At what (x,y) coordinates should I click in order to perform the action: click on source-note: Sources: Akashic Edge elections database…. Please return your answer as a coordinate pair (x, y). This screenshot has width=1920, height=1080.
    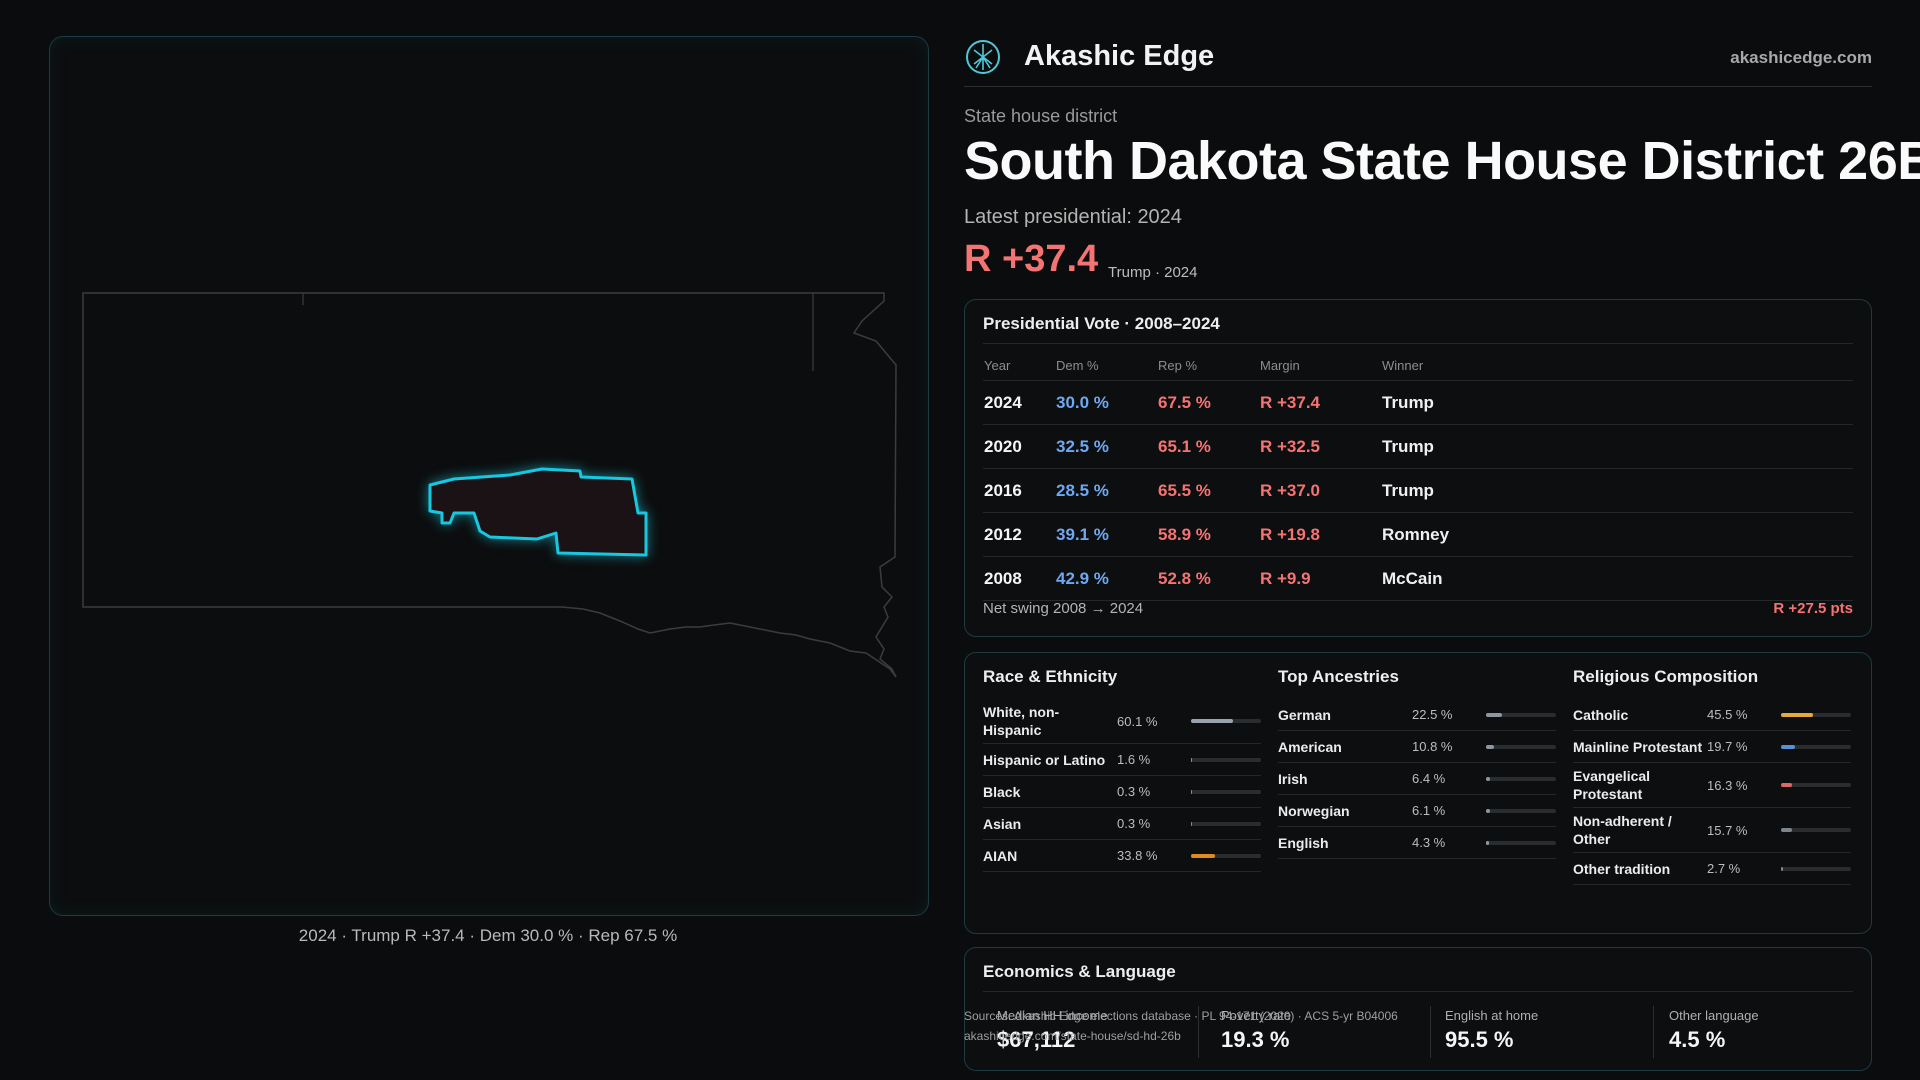
    Looking at the image, I should click on (1181, 1026).